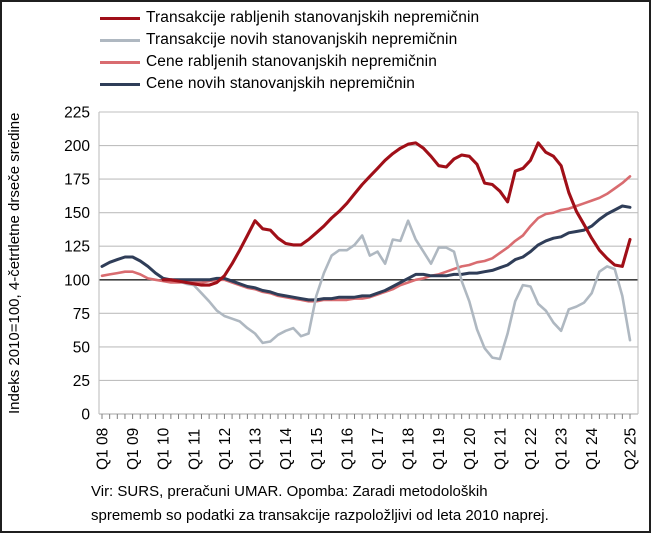  Describe the element at coordinates (81, 314) in the screenshot. I see `y-tick-label: 75` at that location.